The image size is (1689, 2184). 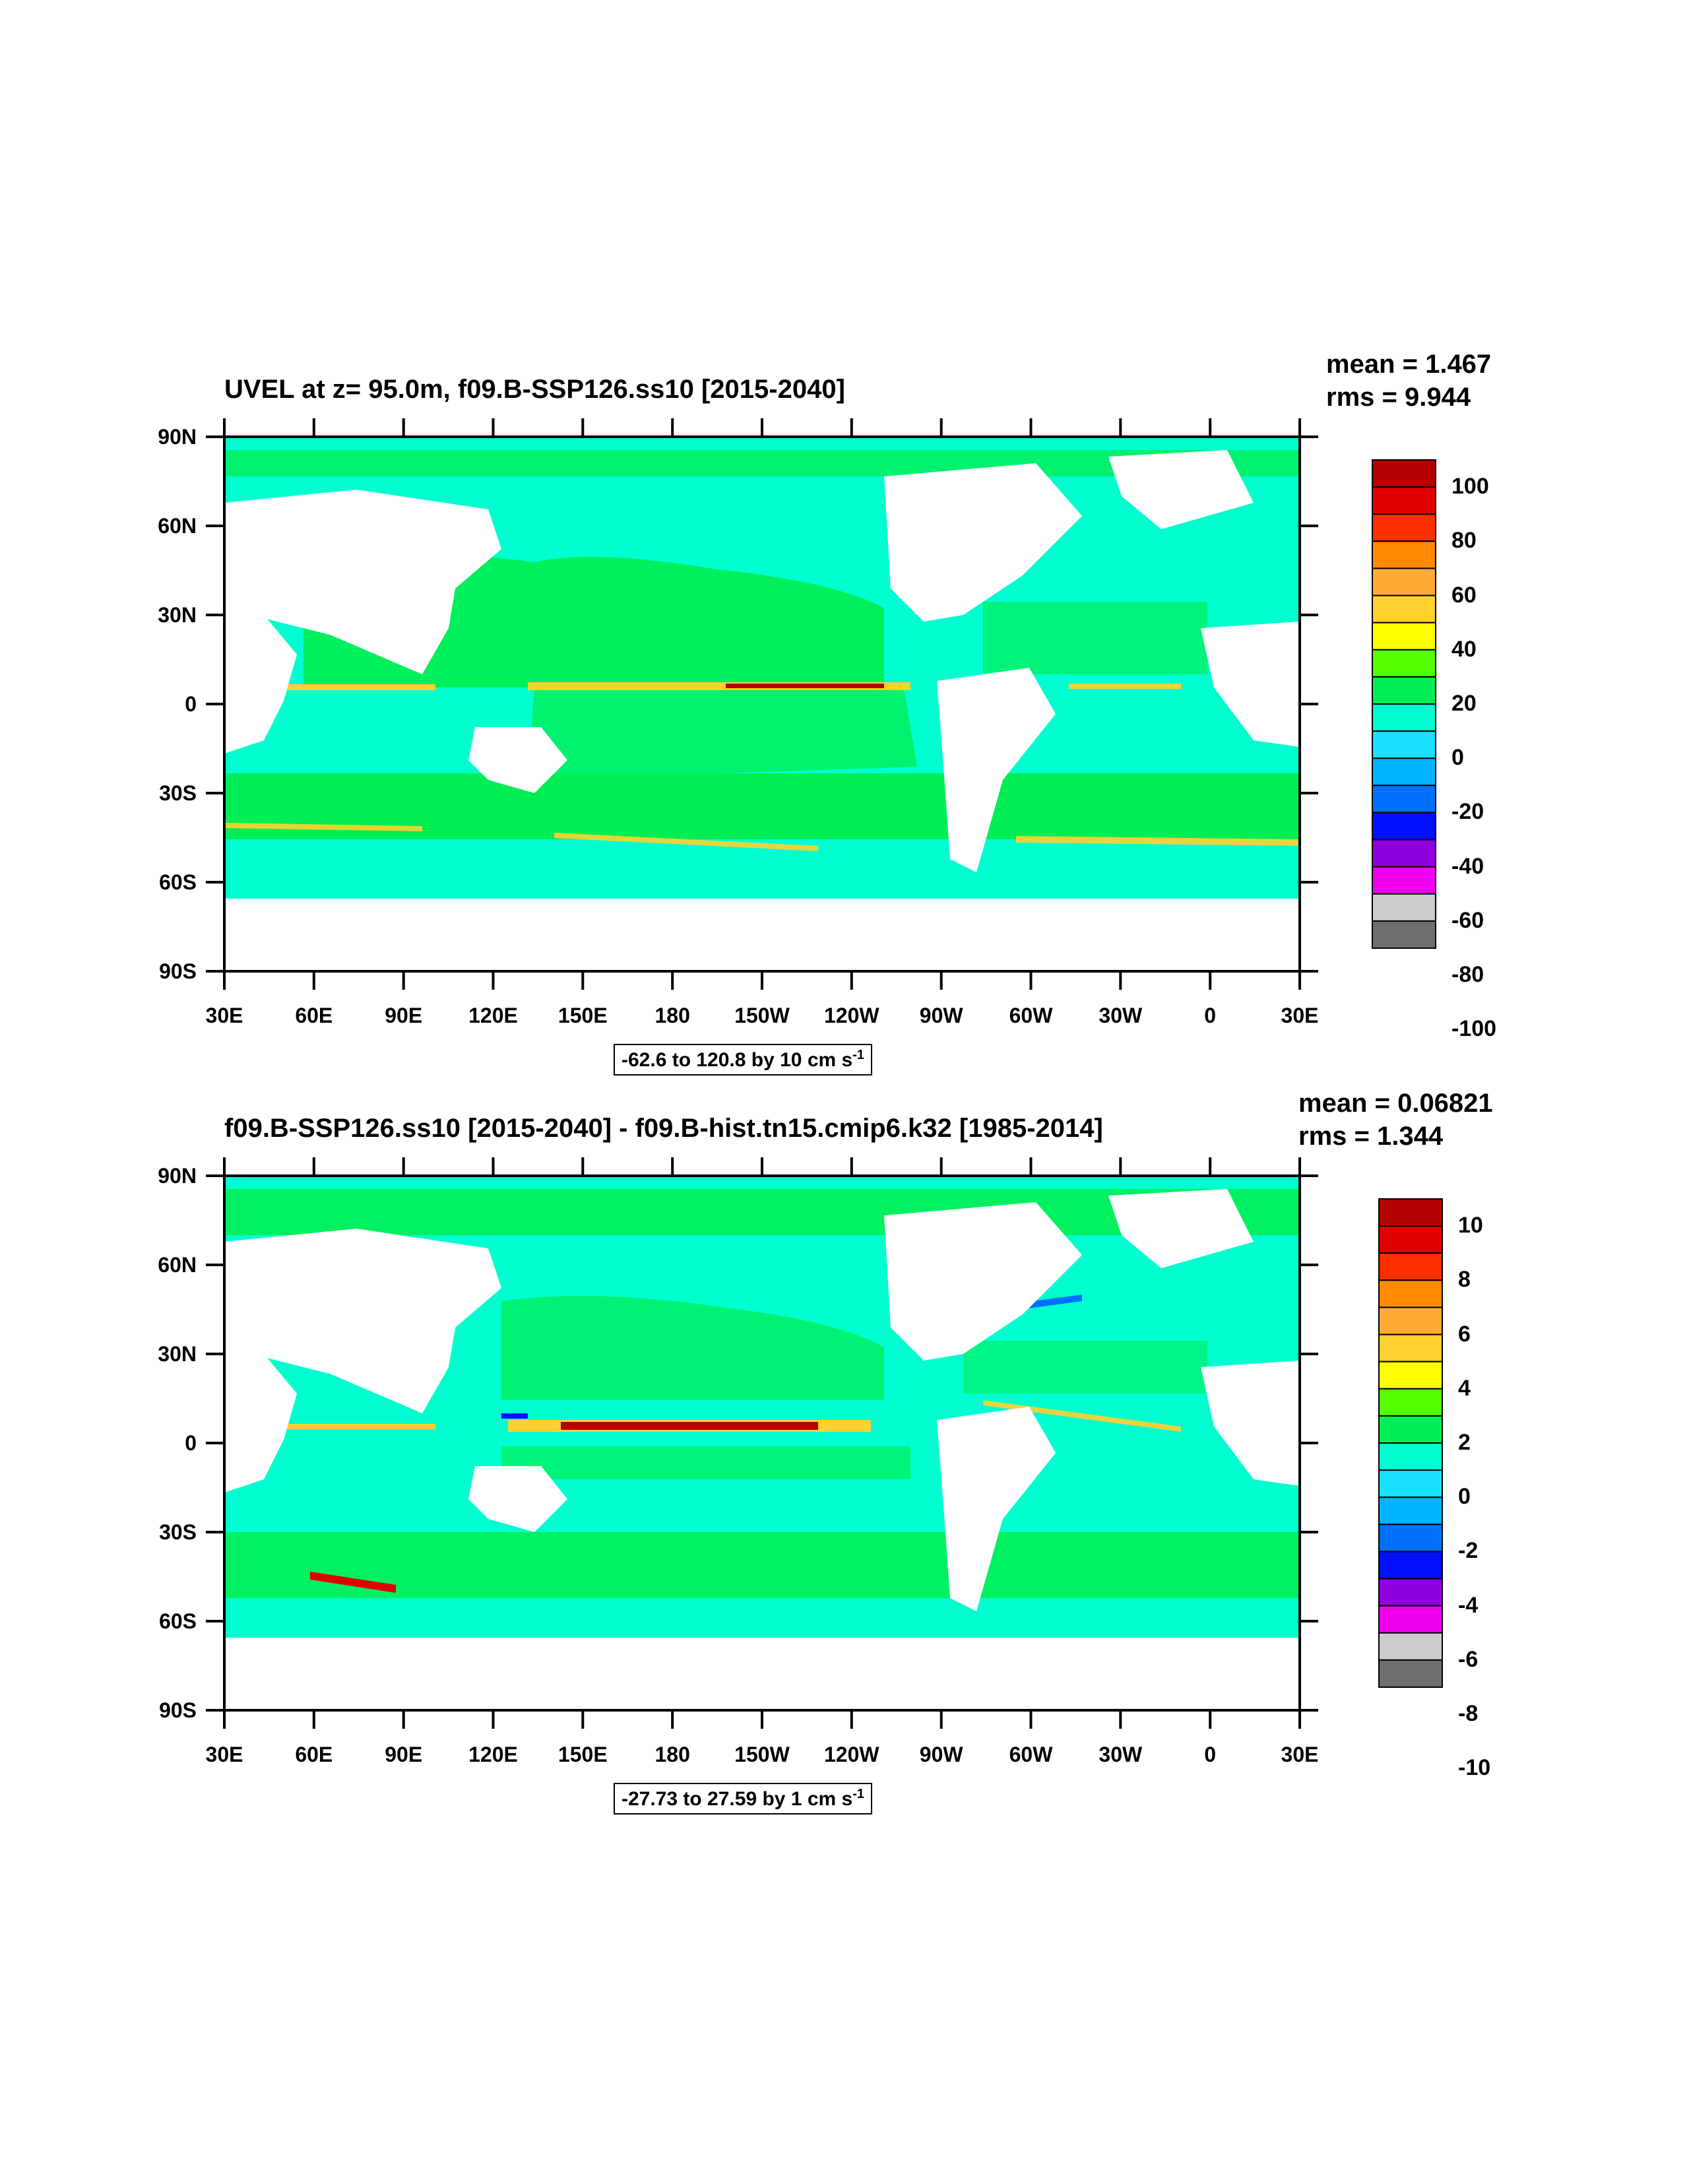 I want to click on colorbar-label: 0, so click(x=1458, y=758).